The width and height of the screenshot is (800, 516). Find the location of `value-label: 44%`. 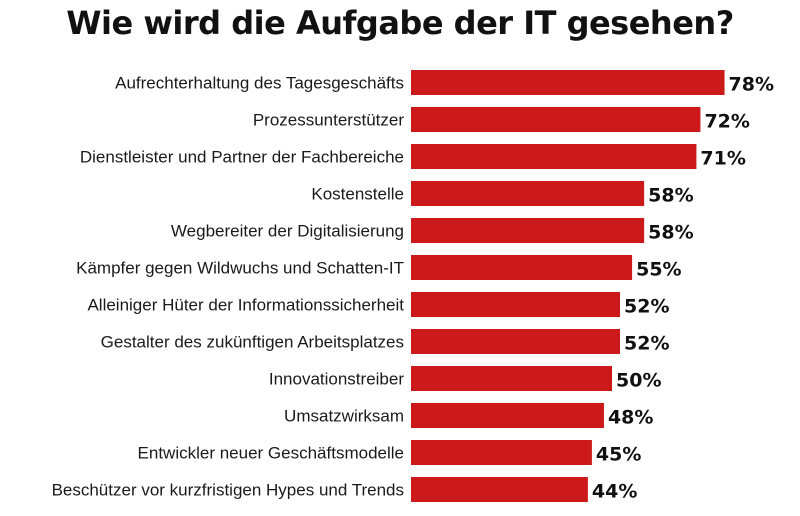

value-label: 44% is located at coordinates (614, 492).